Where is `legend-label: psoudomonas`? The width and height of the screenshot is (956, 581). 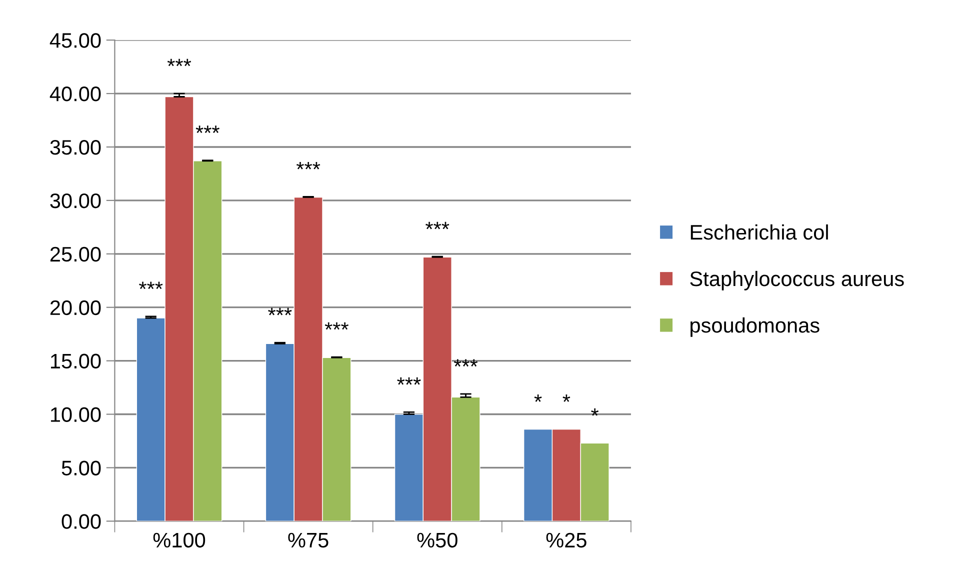 legend-label: psoudomonas is located at coordinates (755, 327).